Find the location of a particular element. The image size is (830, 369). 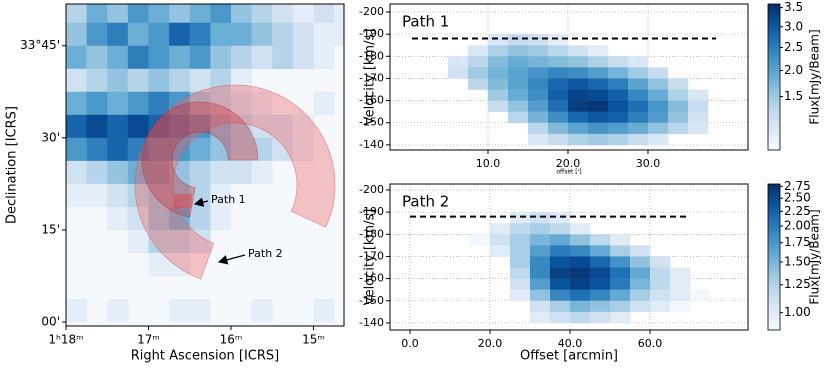

colorbar-tick-label: 2.0 is located at coordinates (793, 70).